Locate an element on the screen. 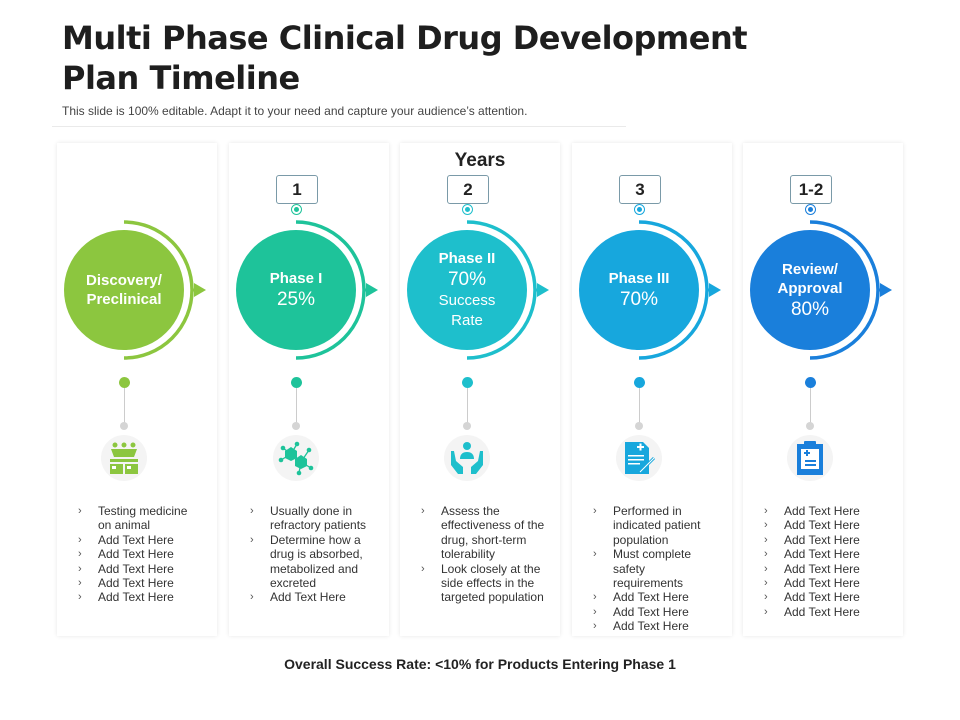 The width and height of the screenshot is (960, 720). phase-circle: Discovery/ Preclinical is located at coordinates (124, 290).